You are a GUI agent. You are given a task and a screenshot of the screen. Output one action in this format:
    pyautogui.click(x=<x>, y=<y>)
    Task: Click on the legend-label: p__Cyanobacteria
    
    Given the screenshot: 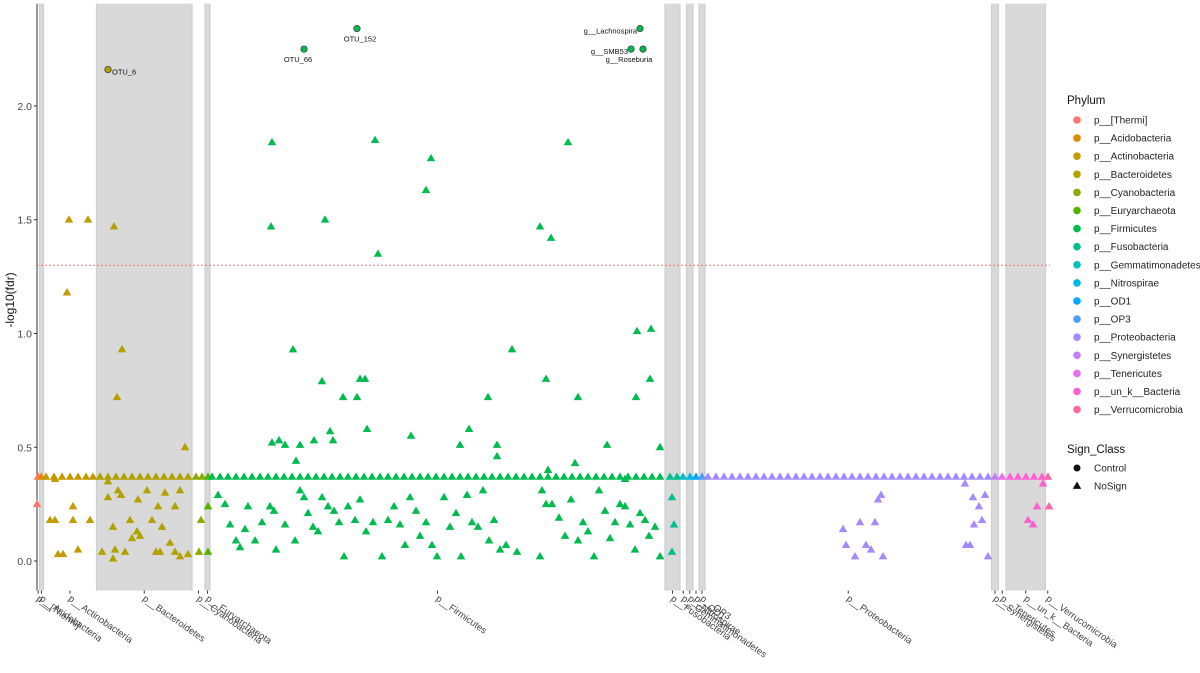 What is the action you would take?
    pyautogui.click(x=1135, y=193)
    